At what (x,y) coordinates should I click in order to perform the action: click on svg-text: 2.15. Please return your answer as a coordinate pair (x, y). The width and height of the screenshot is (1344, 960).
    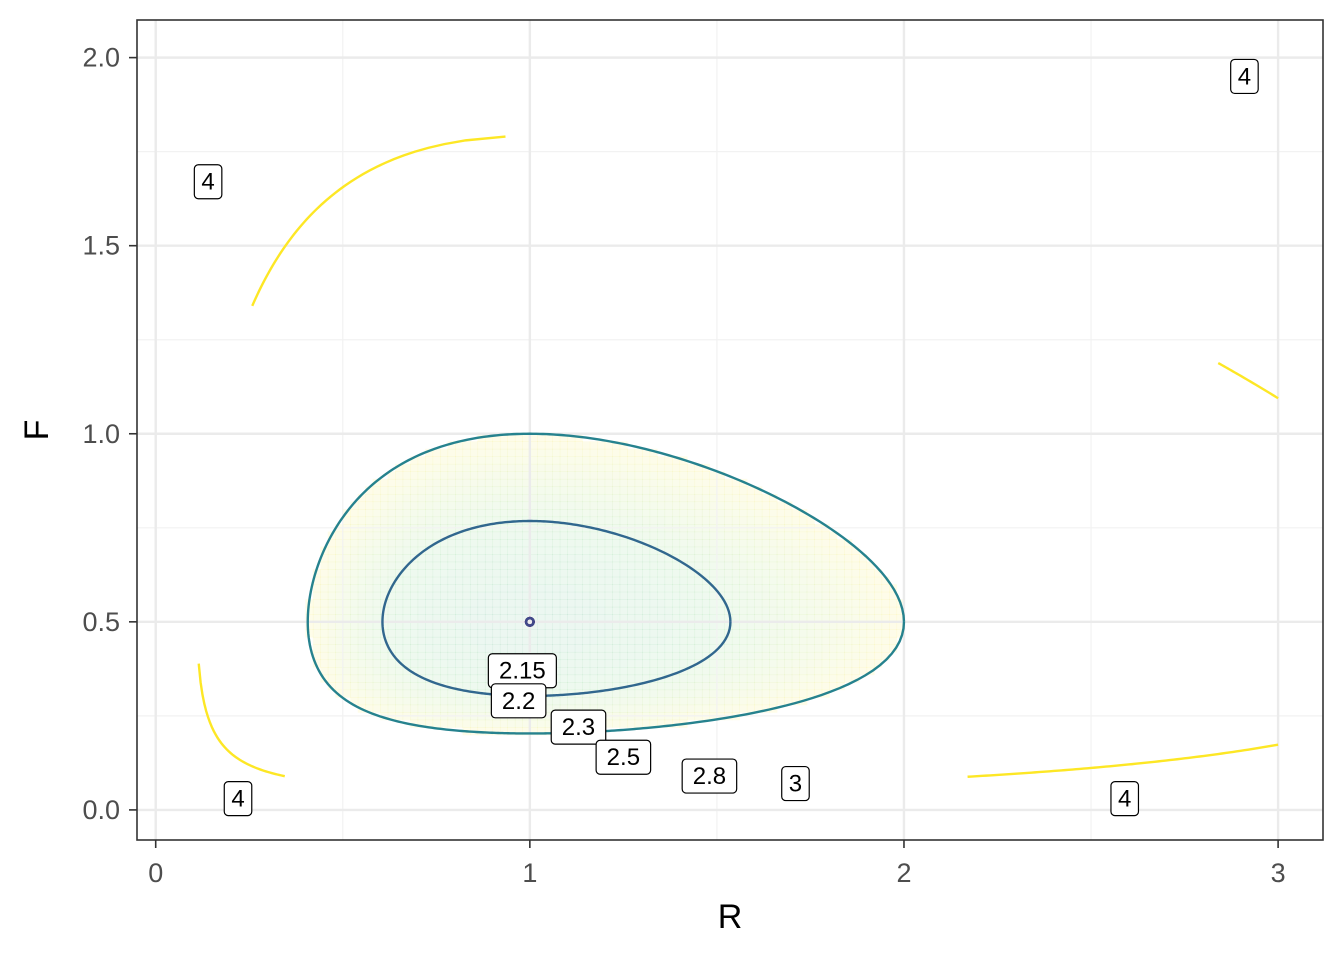
    Looking at the image, I should click on (522, 671).